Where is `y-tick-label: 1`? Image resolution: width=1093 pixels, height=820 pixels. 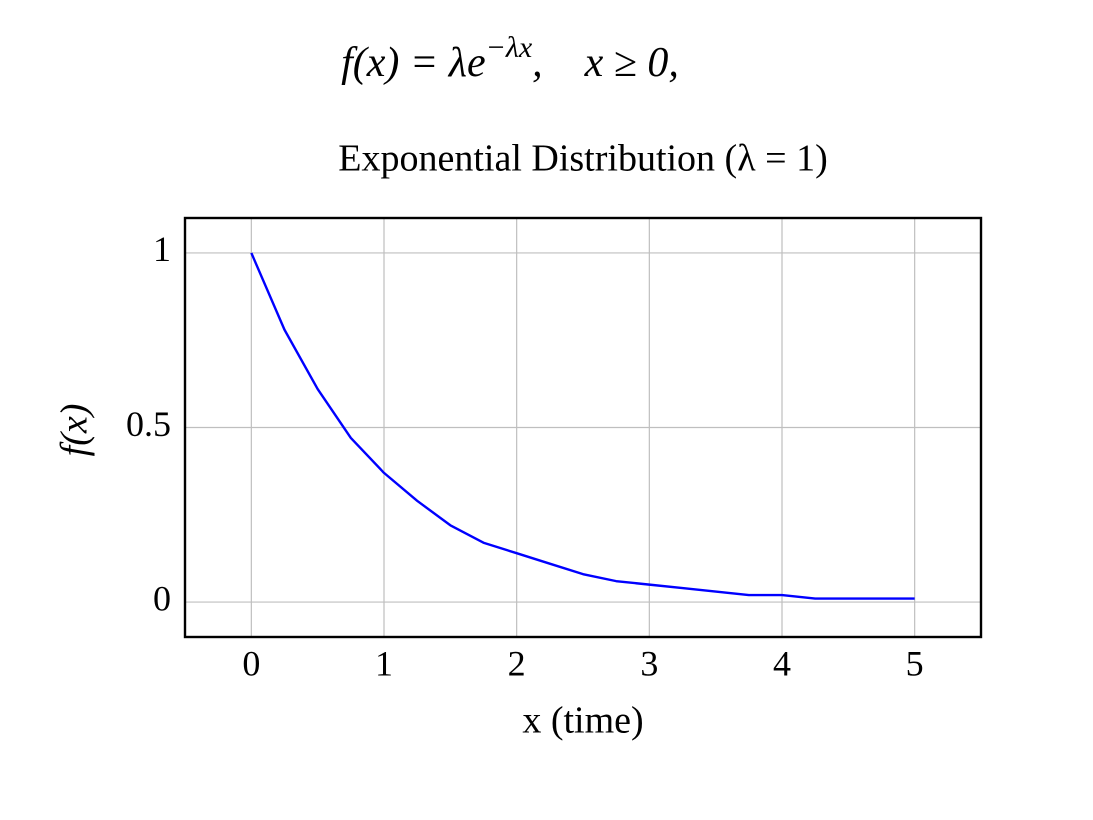 y-tick-label: 1 is located at coordinates (162, 249).